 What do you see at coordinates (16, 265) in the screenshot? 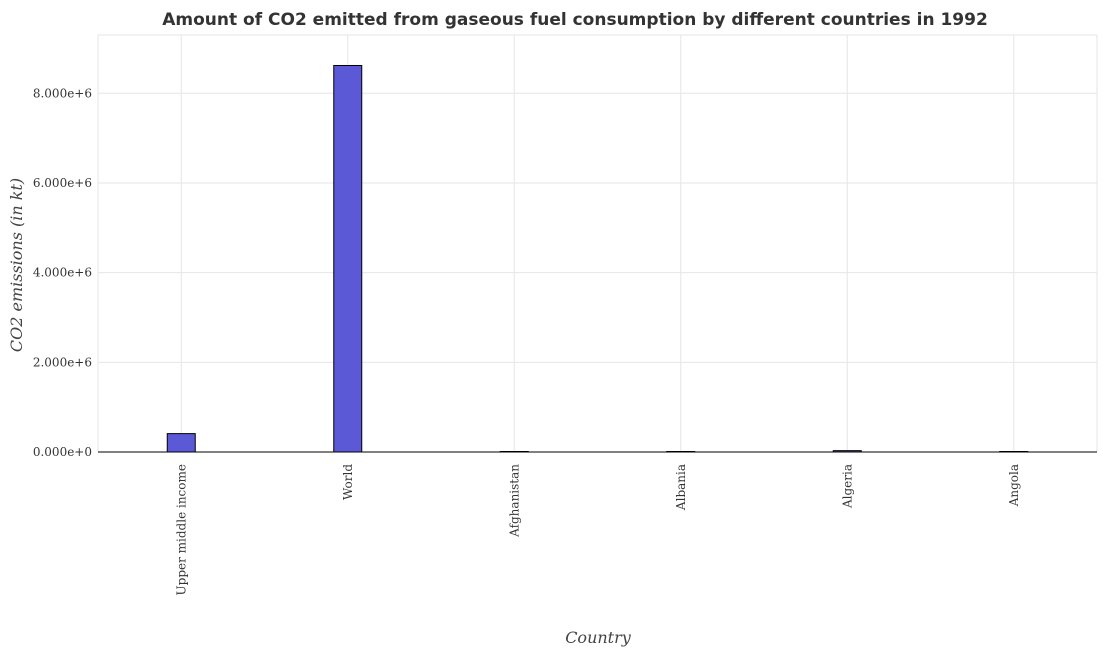
I see `y-axis-label: CO2 emissions (in kt)` at bounding box center [16, 265].